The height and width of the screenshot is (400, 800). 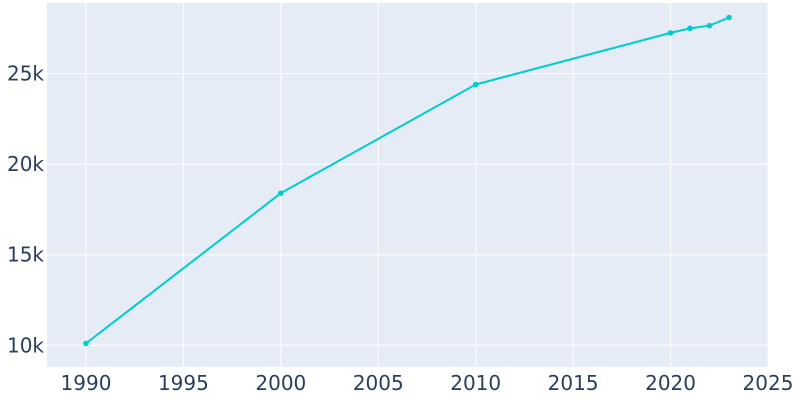 What do you see at coordinates (768, 383) in the screenshot?
I see `x-tick-label: 2025` at bounding box center [768, 383].